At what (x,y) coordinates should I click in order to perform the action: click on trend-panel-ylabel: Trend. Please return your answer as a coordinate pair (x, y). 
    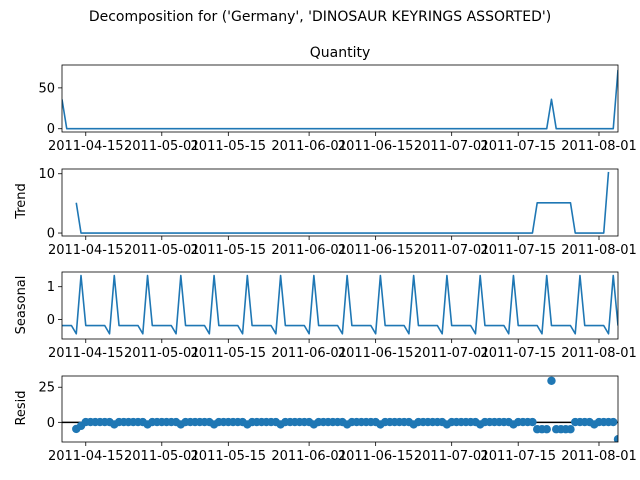
    Looking at the image, I should click on (21, 201).